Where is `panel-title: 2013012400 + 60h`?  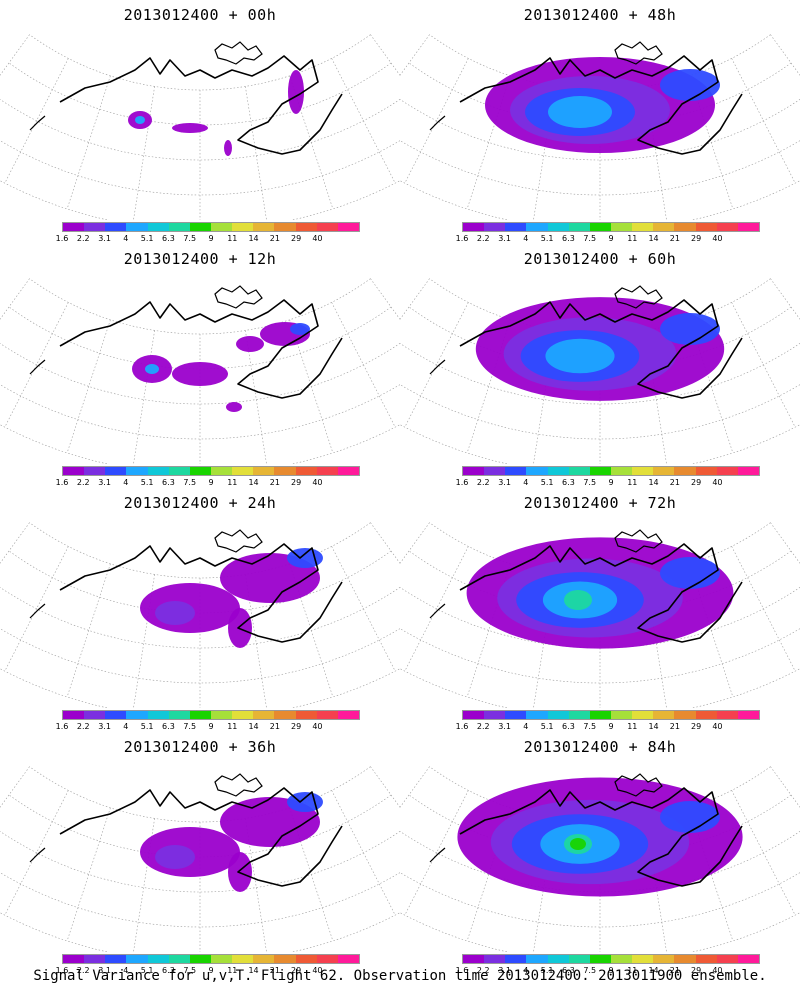
panel-title: 2013012400 + 60h is located at coordinates (600, 259).